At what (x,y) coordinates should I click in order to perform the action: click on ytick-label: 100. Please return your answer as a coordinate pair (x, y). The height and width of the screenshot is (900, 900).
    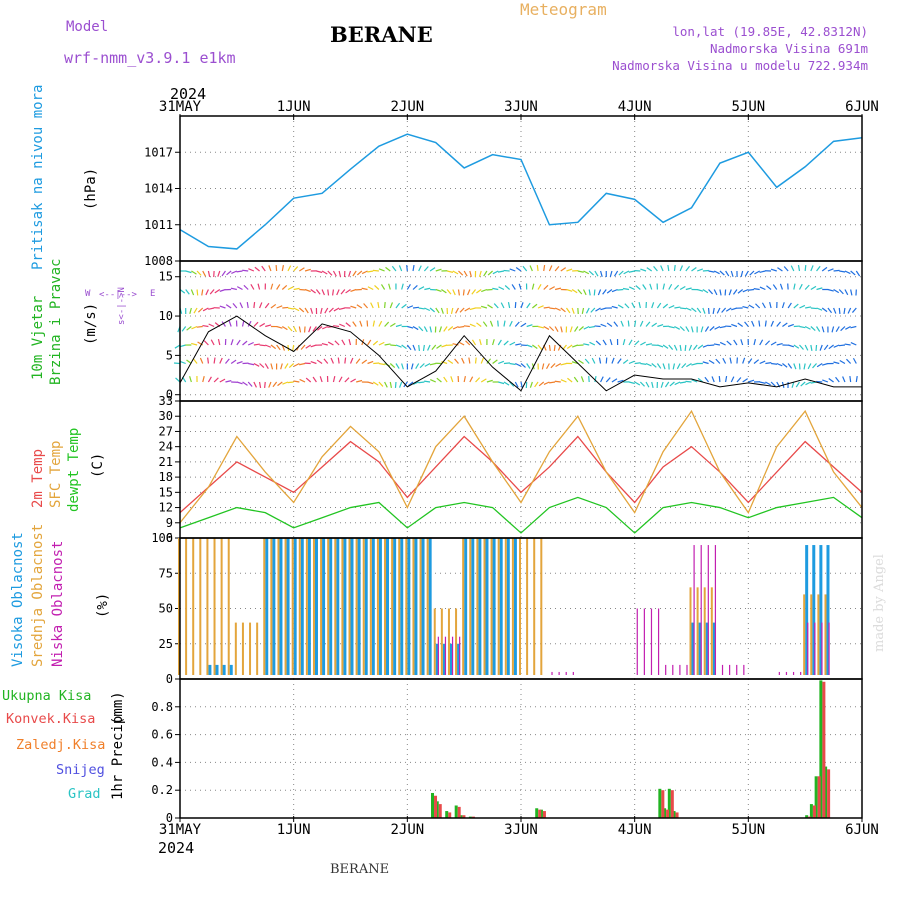
    Looking at the image, I should click on (162, 538).